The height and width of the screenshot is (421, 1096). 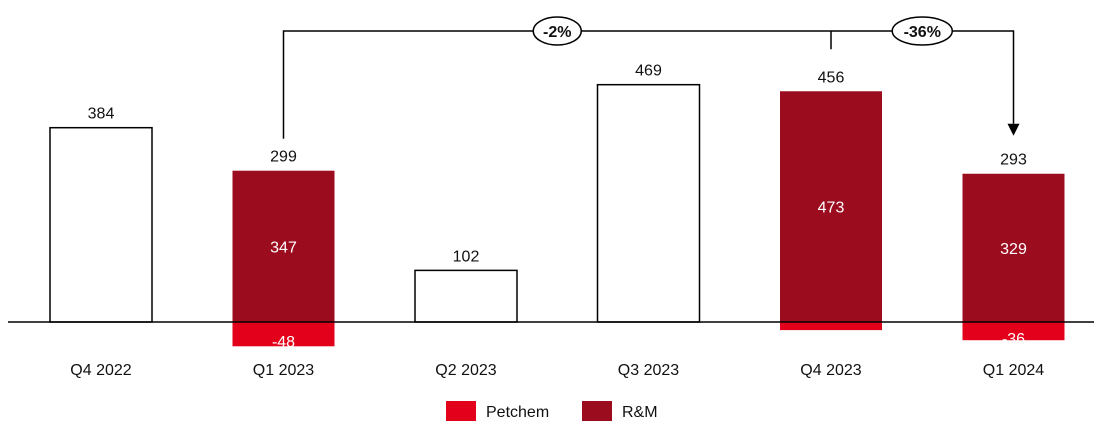 I want to click on growth-badge-label: -2%, so click(x=557, y=32).